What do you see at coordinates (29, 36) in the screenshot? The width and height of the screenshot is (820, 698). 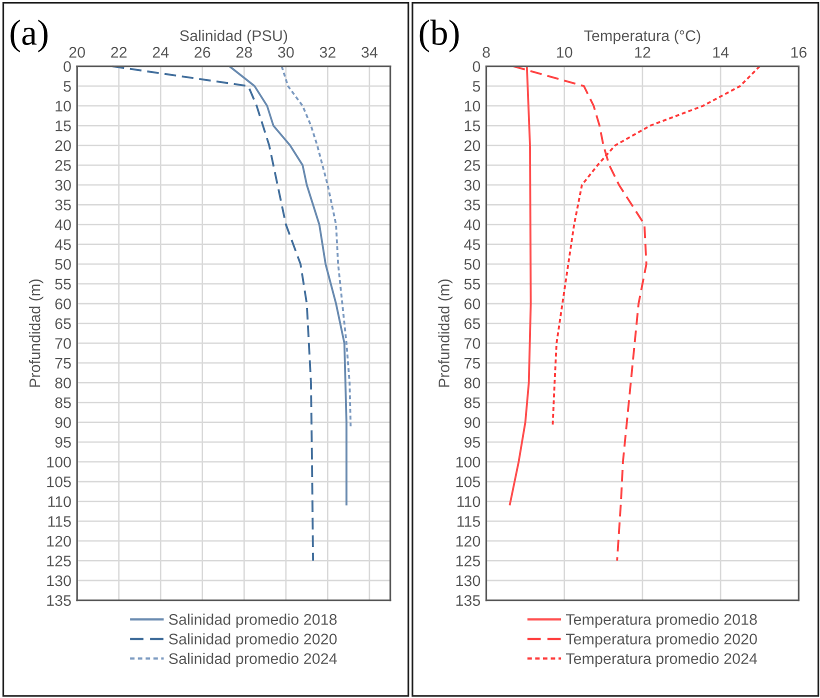 I see `text: (a)` at bounding box center [29, 36].